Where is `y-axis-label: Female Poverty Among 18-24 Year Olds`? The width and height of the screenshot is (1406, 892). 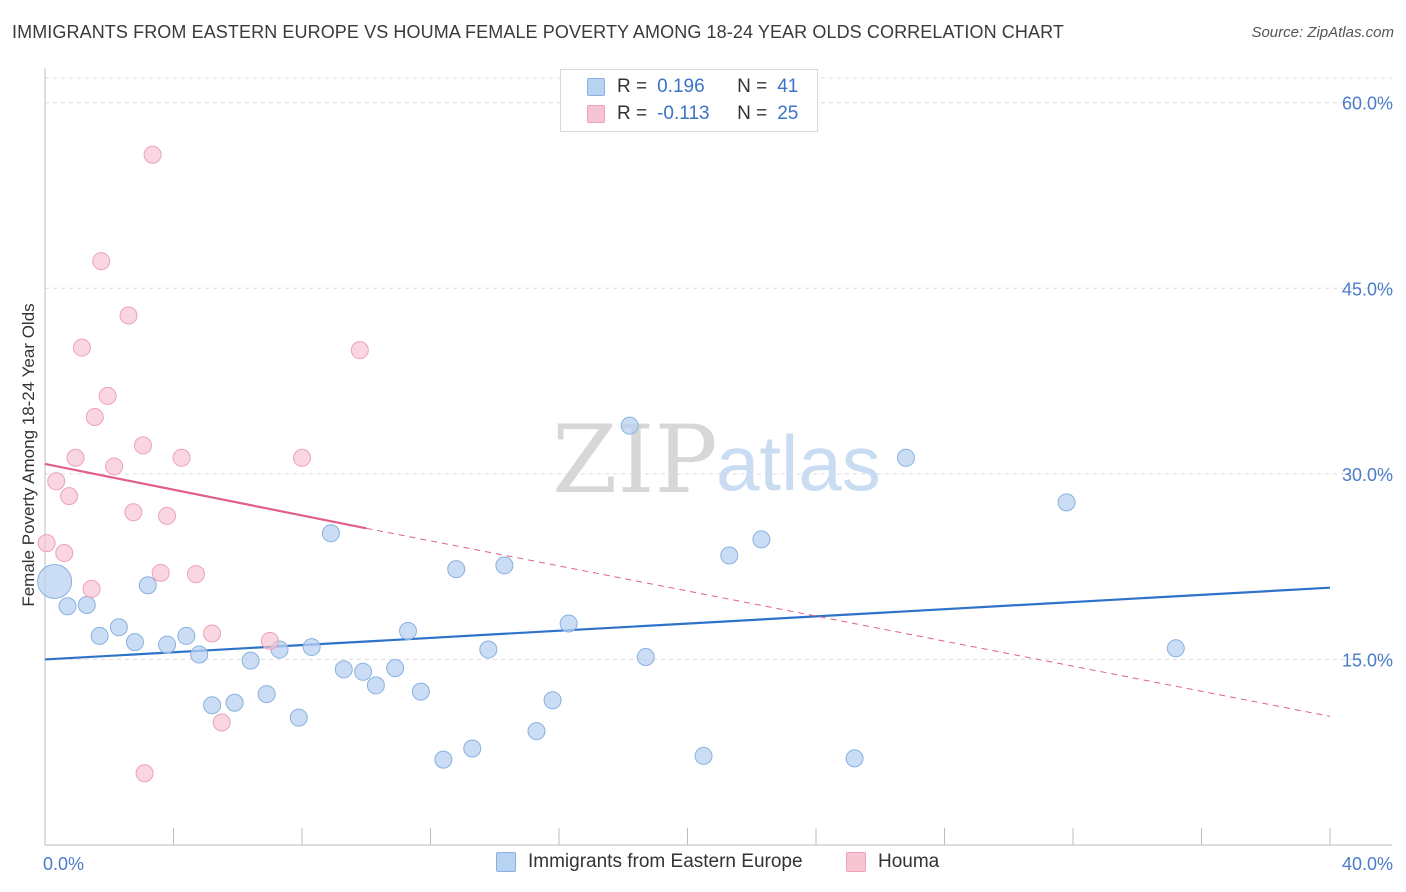
y-axis-label: Female Poverty Among 18-24 Year Olds is located at coordinates (28, 454).